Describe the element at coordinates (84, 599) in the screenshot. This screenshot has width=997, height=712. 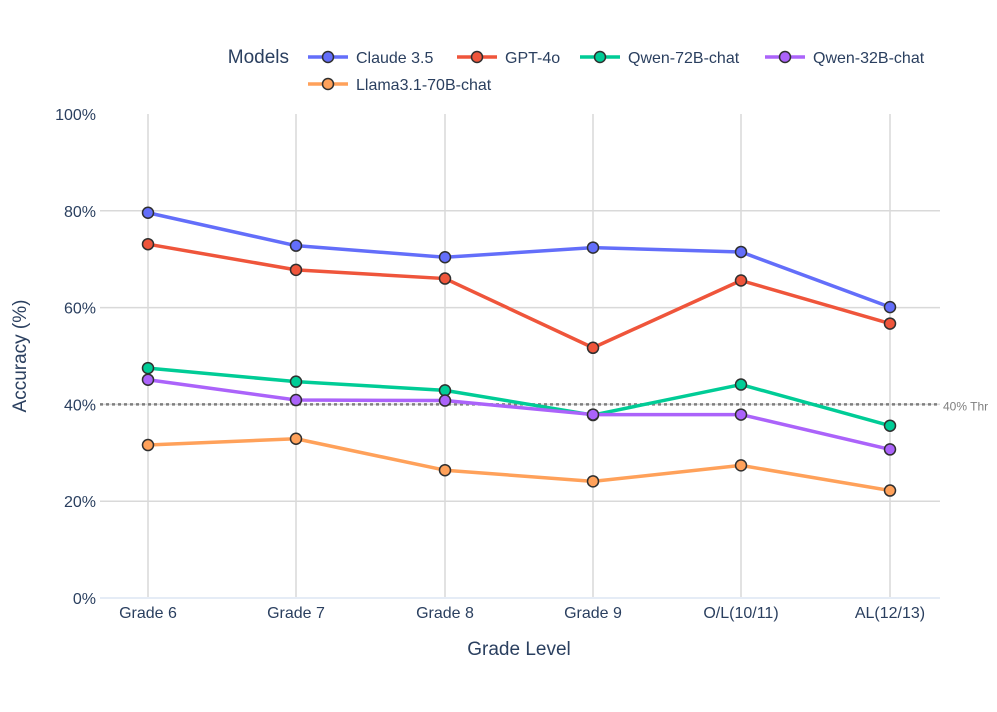
I see `y-tick-label: 0%` at that location.